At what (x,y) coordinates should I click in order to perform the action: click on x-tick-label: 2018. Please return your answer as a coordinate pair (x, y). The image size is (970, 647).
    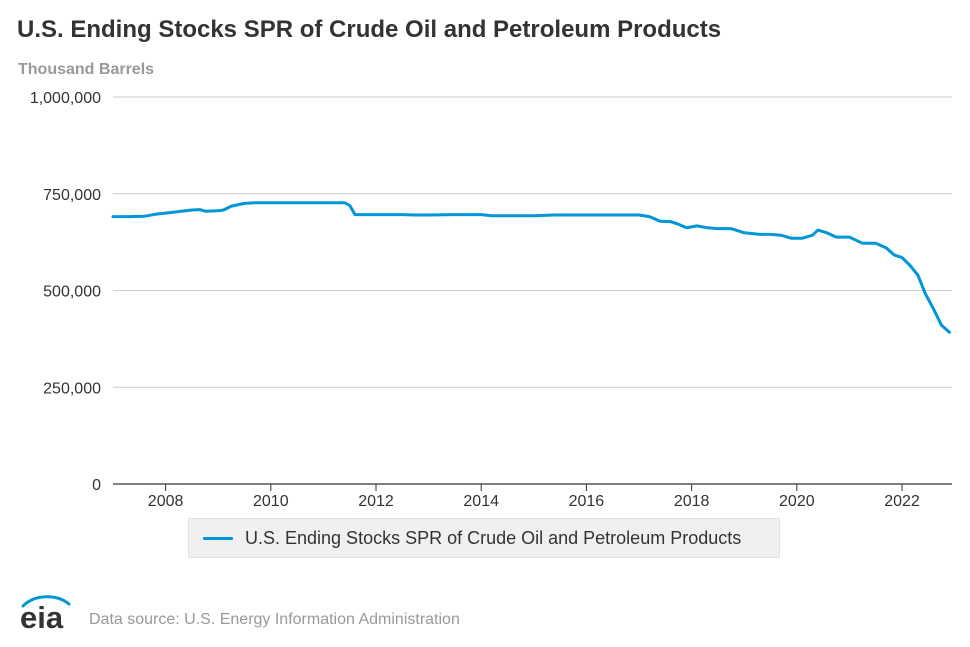
    Looking at the image, I should click on (692, 501).